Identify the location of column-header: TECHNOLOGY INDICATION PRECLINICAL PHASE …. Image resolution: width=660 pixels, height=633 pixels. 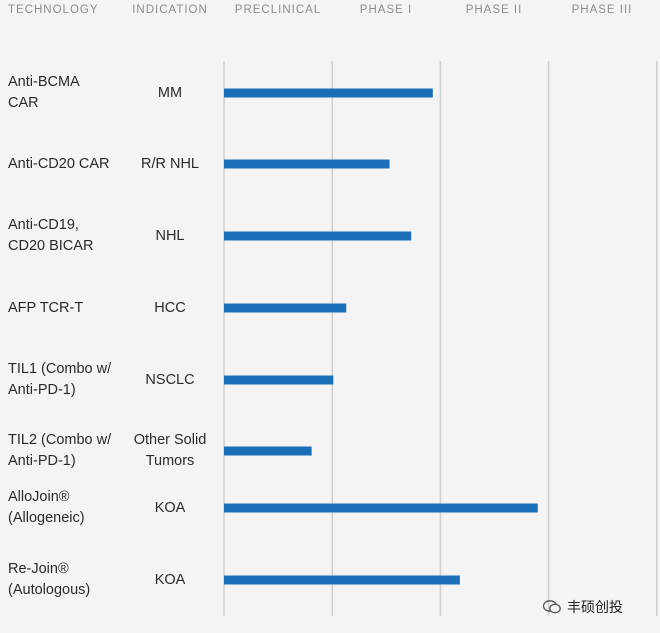
(330, 11).